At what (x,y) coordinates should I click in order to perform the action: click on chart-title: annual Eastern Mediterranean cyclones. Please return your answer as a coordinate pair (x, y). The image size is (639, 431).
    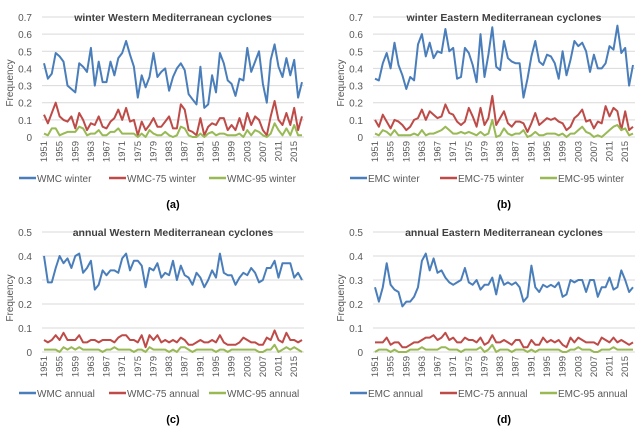
    Looking at the image, I should click on (504, 233).